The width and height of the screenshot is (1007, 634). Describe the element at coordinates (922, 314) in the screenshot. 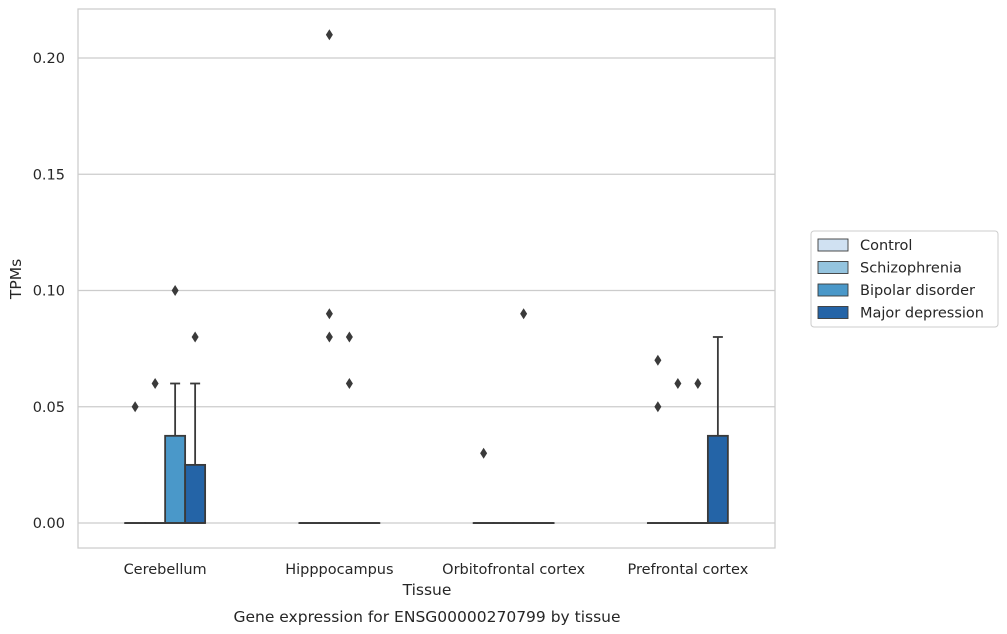

I see `legend-label: Major depression` at that location.